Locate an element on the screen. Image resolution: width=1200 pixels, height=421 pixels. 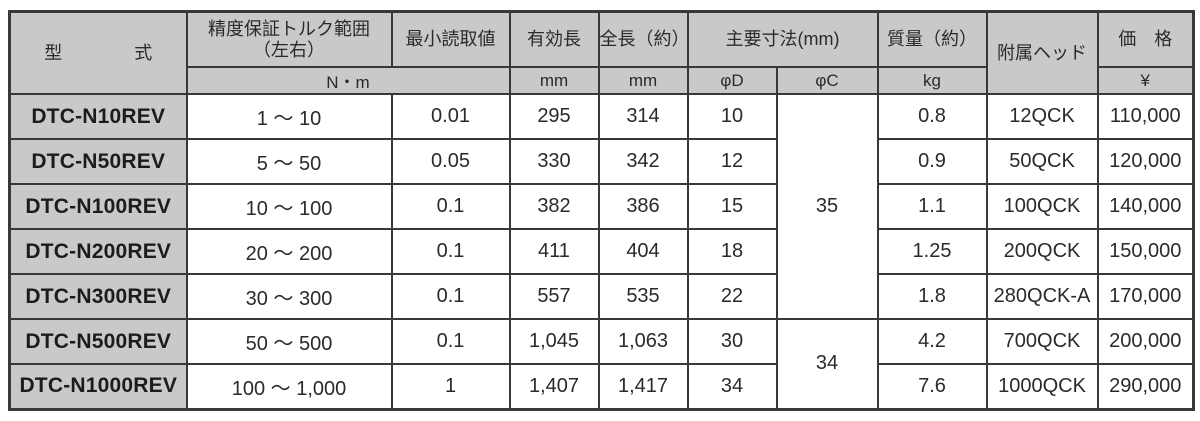
mass-cell: 1.1 is located at coordinates (932, 206).